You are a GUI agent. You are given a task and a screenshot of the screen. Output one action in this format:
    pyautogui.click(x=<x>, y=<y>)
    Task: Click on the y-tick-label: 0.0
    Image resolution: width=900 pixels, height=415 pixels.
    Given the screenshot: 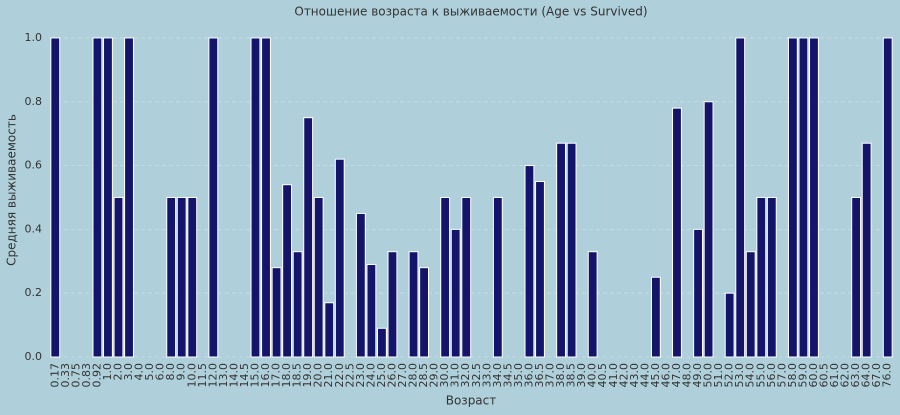 What is the action you would take?
    pyautogui.click(x=34, y=356)
    